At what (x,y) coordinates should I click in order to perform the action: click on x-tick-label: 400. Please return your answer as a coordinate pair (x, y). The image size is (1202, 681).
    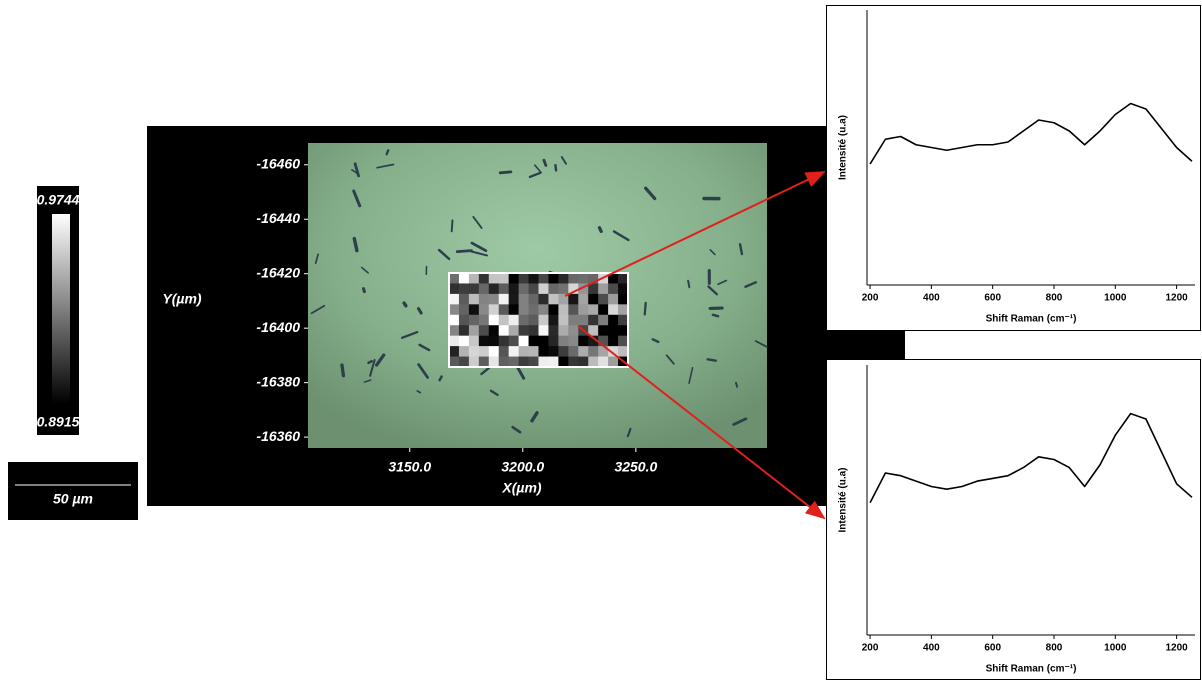
    Looking at the image, I should click on (931, 298).